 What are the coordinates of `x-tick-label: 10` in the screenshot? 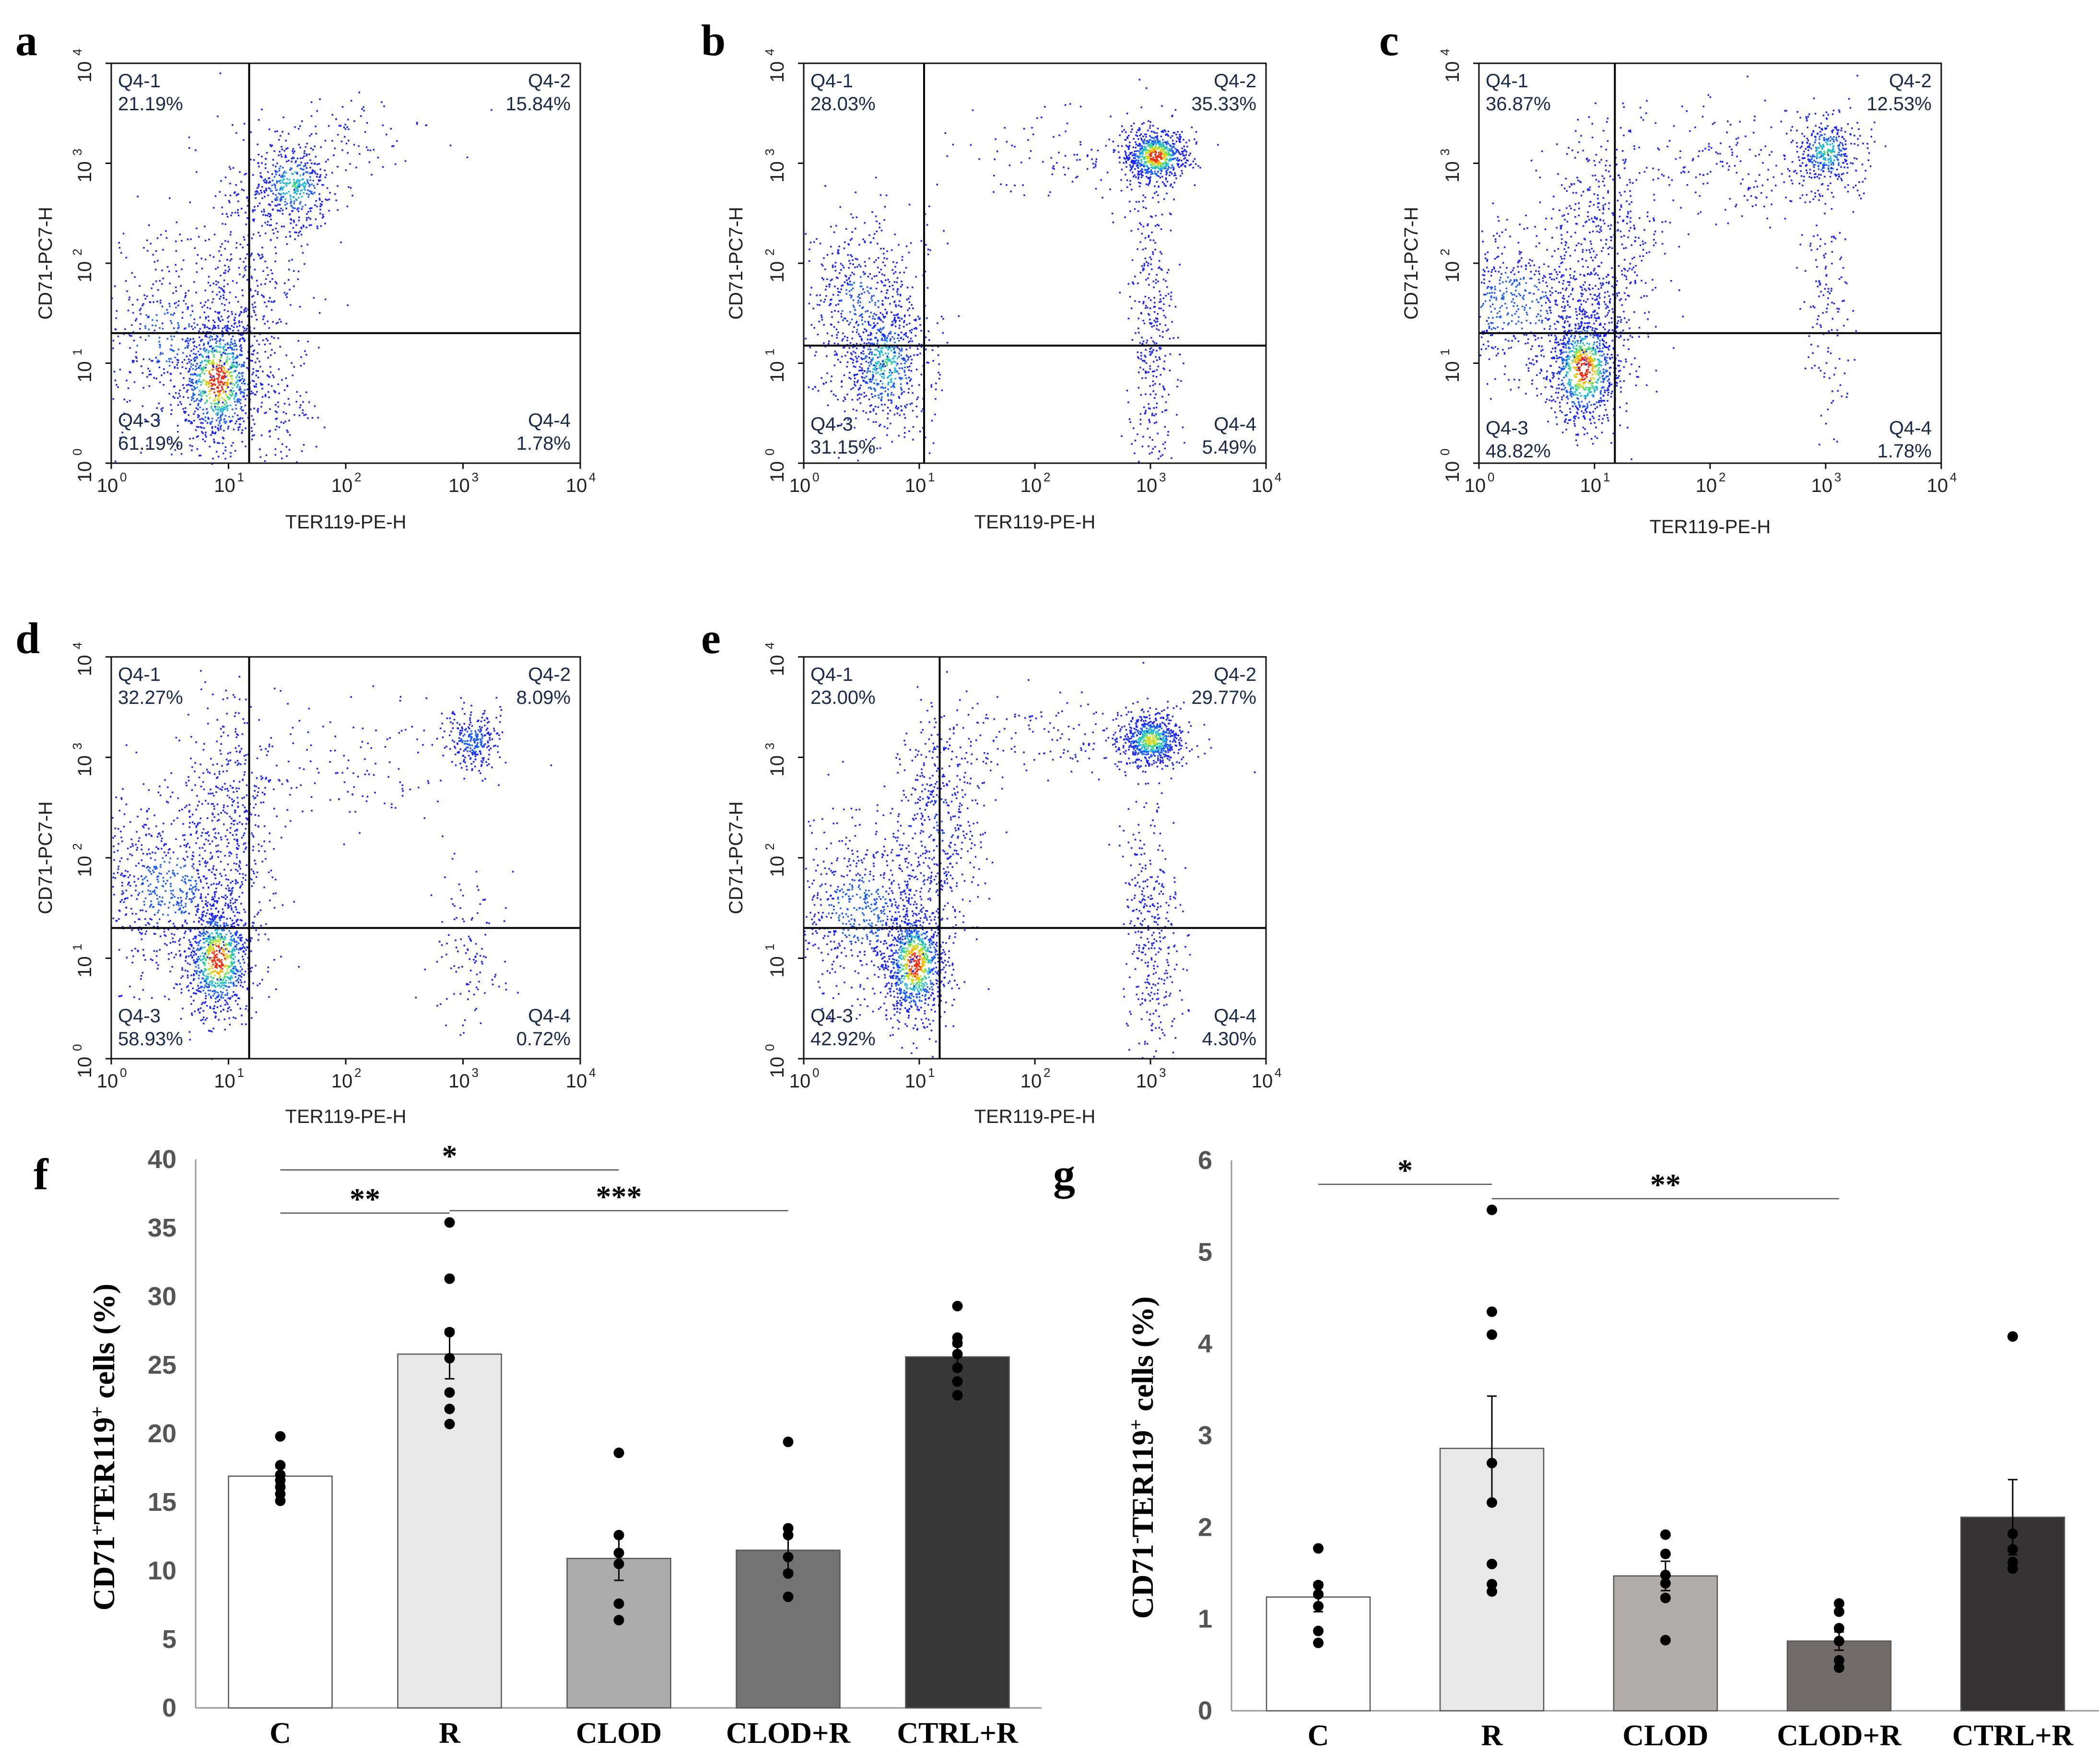 It's located at (1147, 485).